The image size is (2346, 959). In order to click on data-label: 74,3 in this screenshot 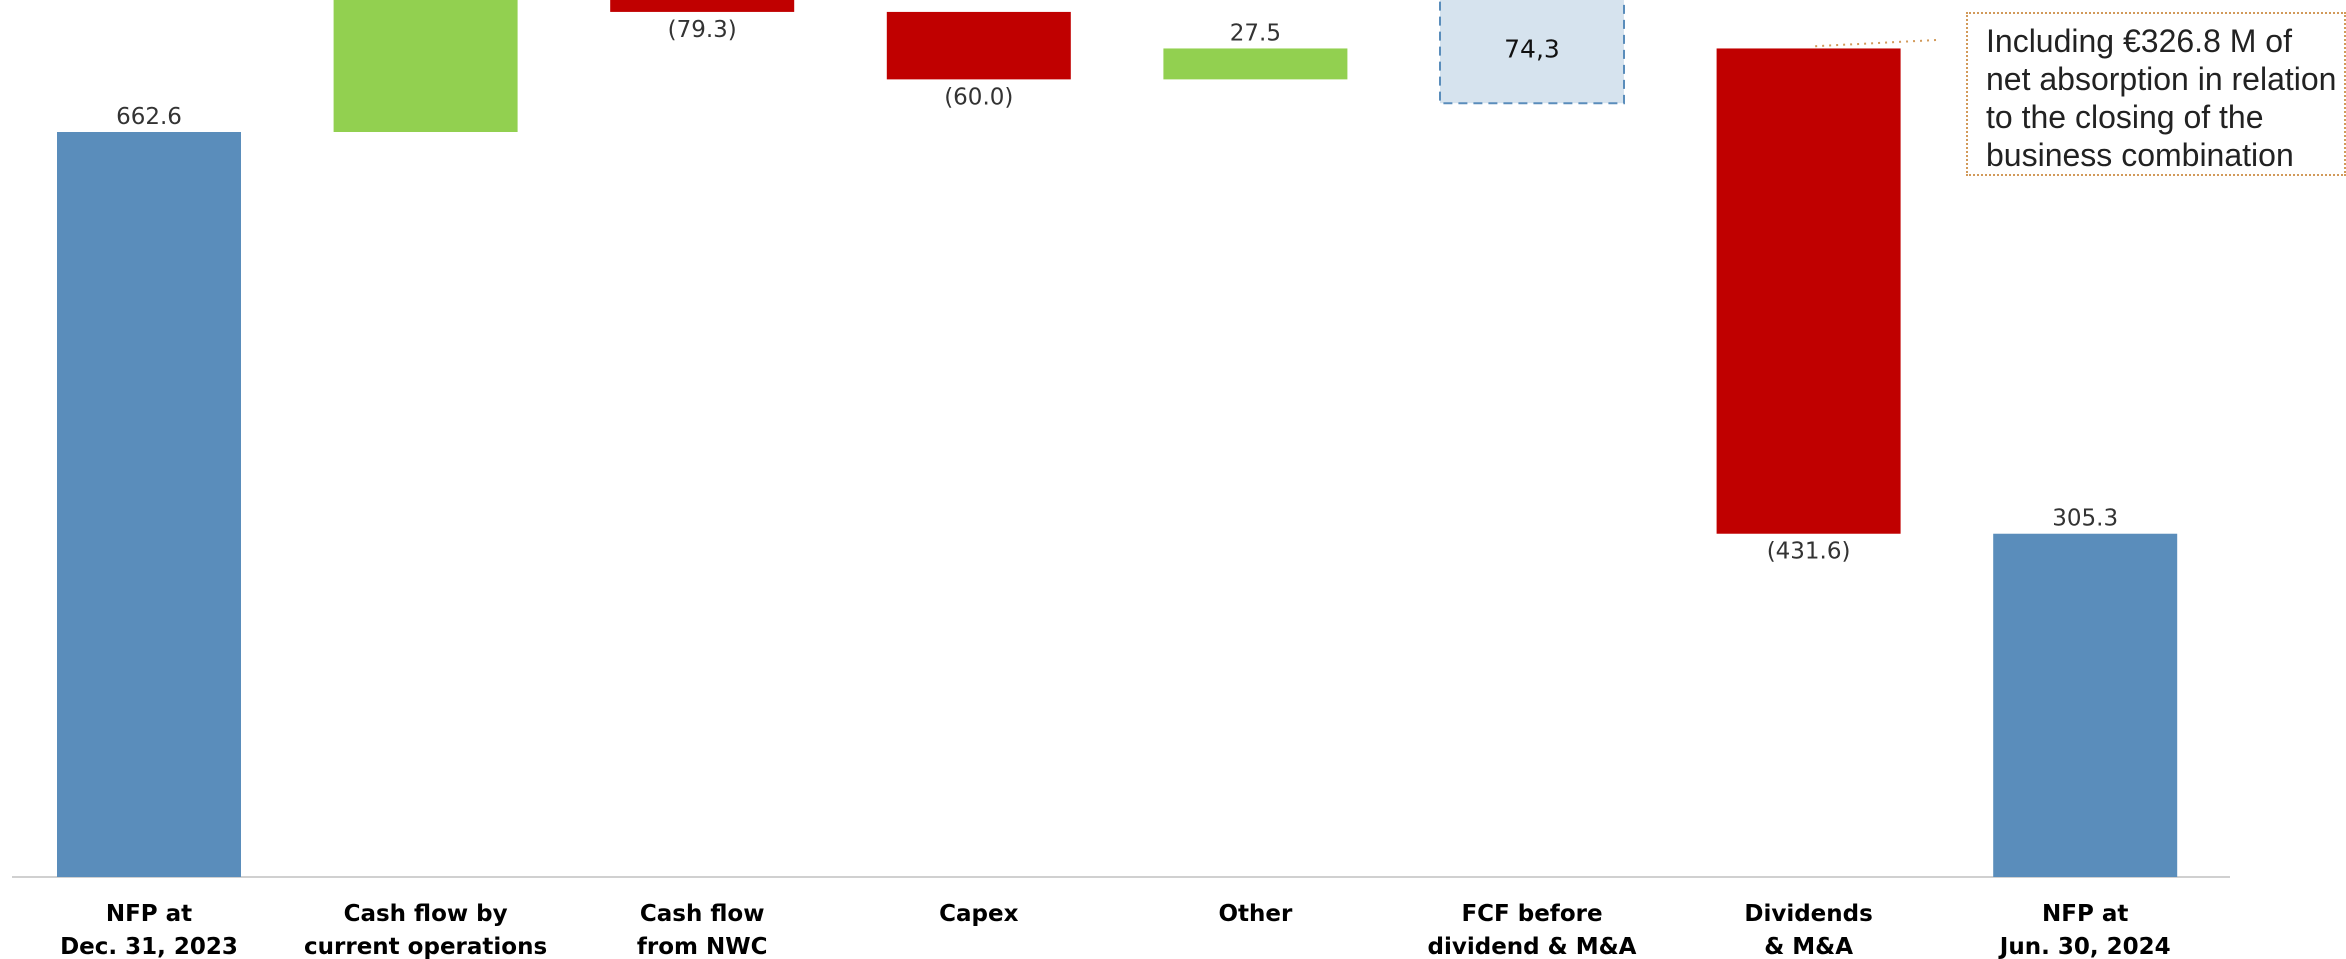, I will do `click(1532, 49)`.